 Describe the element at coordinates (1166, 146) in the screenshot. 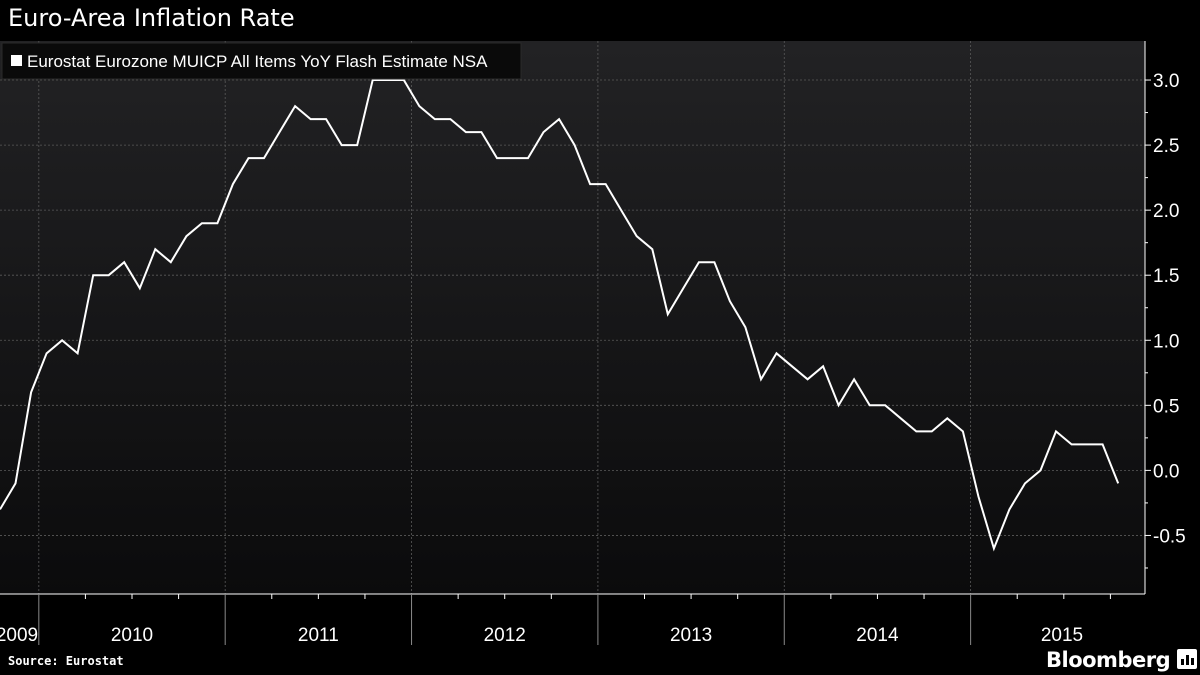

I see `y-tick-label: 2.5` at that location.